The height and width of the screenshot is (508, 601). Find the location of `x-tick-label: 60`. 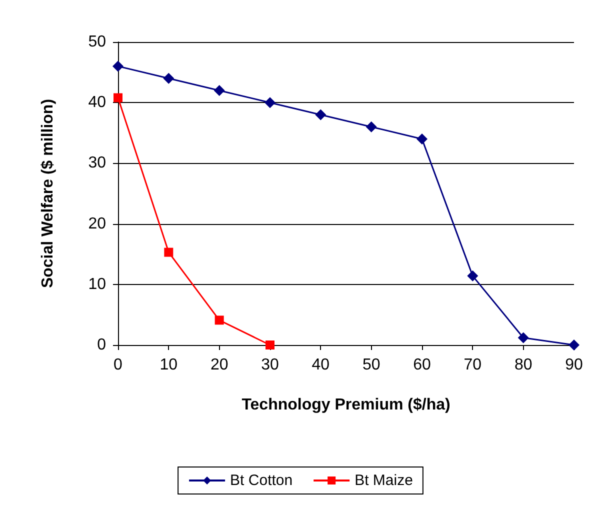

x-tick-label: 60 is located at coordinates (422, 365).